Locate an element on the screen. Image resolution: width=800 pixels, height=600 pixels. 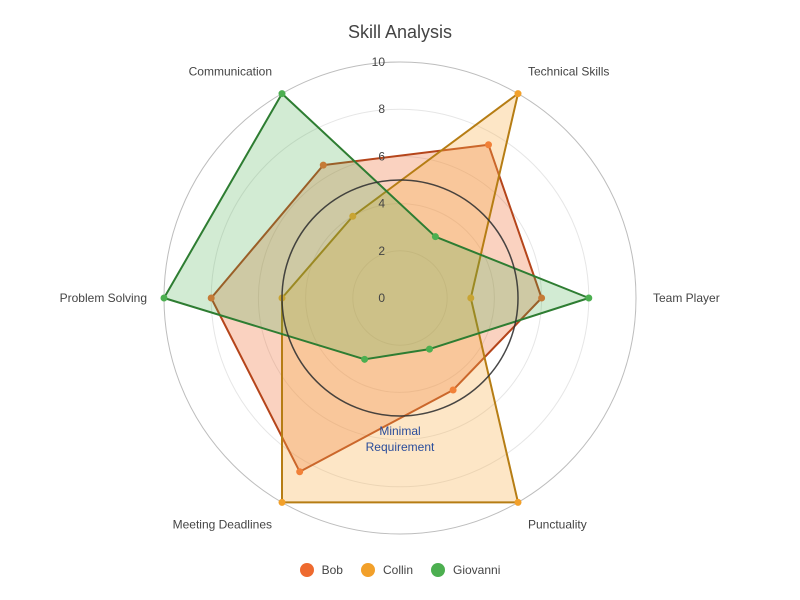
chart-legend: Bob Collin Giovanni is located at coordinates (400, 570).